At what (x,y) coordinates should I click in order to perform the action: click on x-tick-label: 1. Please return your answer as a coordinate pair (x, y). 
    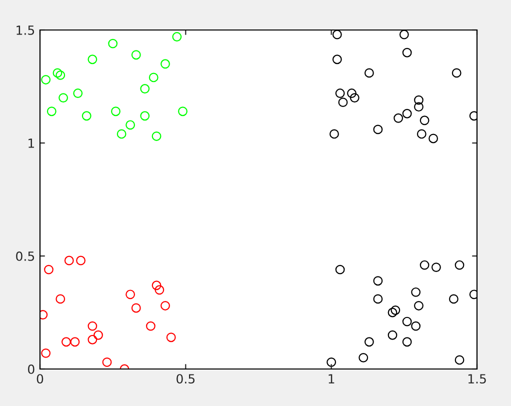
    Looking at the image, I should click on (331, 379).